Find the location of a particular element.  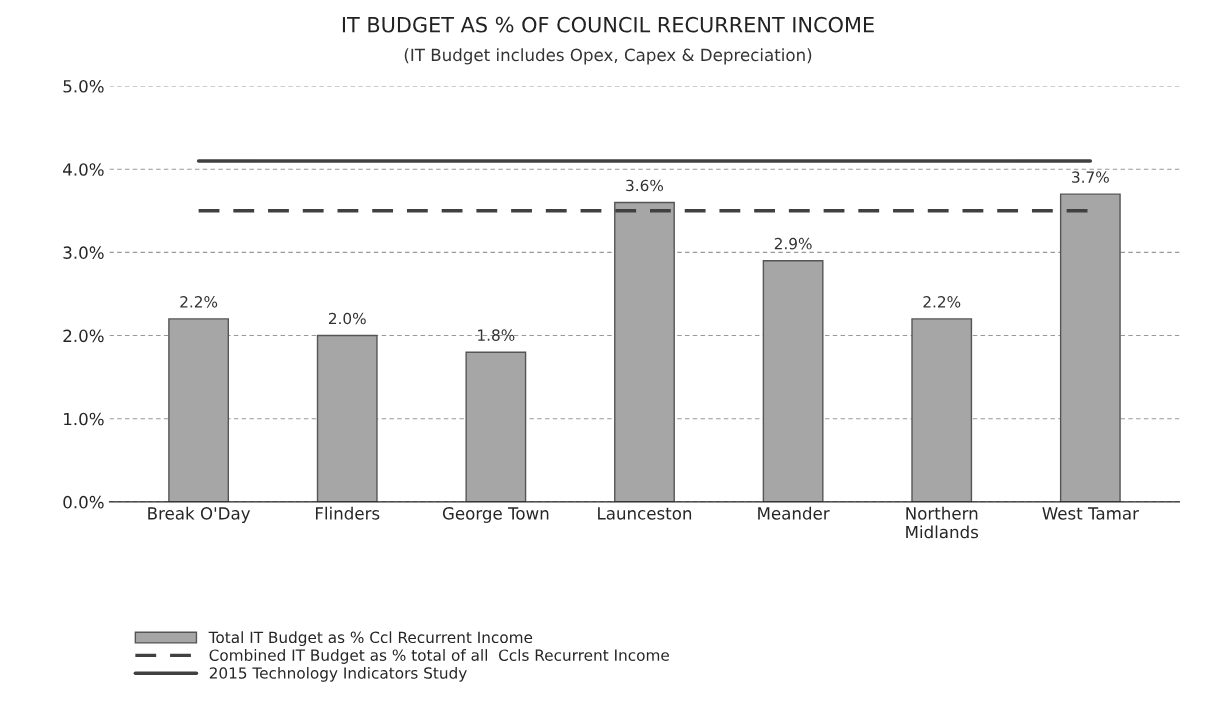

x-tick-label: Break O'Day is located at coordinates (199, 514).